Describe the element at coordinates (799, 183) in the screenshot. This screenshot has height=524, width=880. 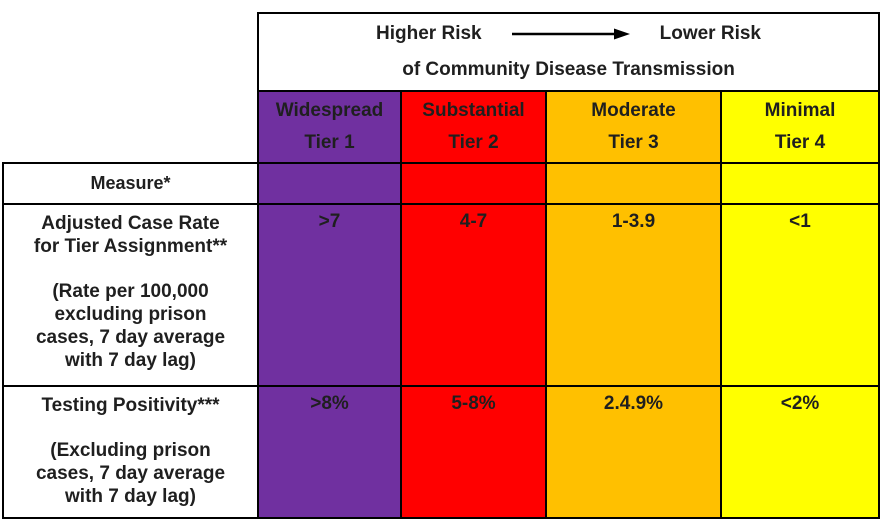
I see `measure-empty-cell-tier4` at that location.